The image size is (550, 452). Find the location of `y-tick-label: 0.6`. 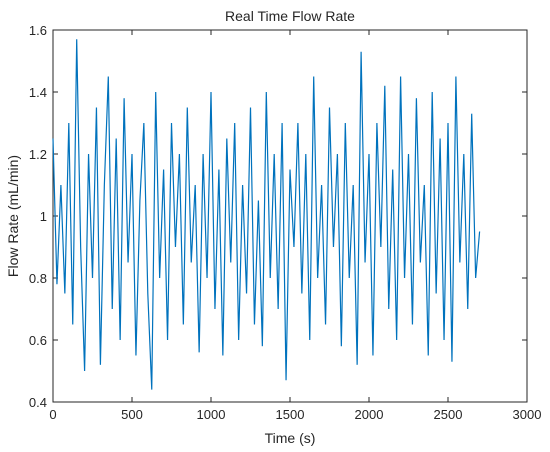

y-tick-label: 0.6 is located at coordinates (38, 340).